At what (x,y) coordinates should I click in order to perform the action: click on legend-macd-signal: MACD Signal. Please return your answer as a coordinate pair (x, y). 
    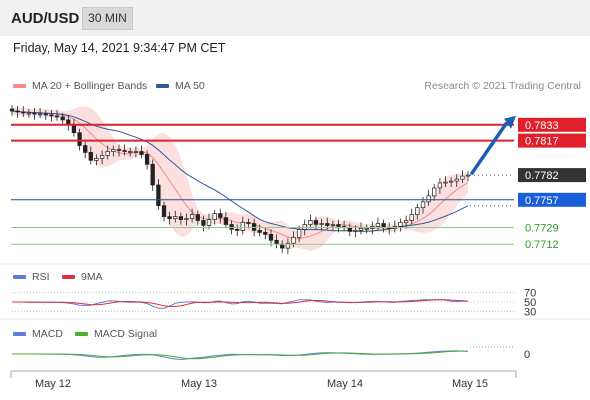
    Looking at the image, I should click on (116, 334).